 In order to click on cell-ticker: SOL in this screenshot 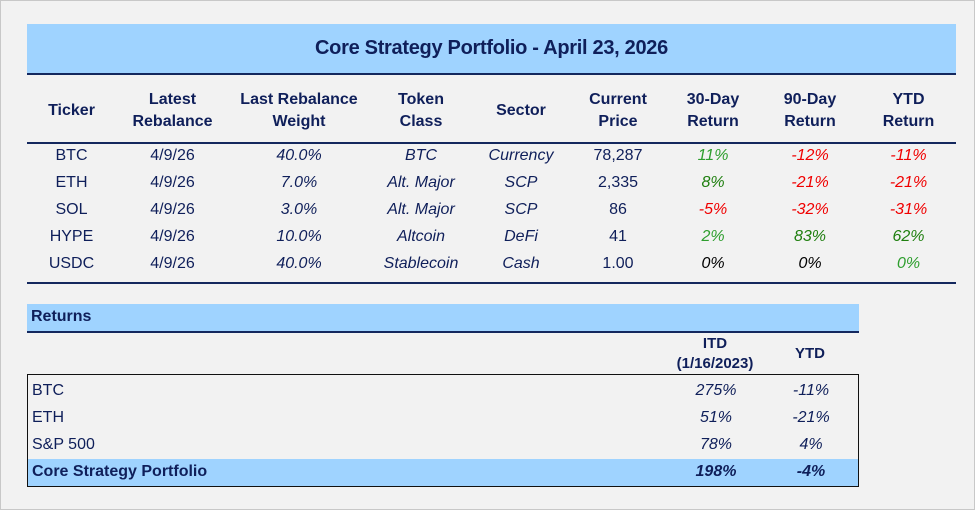, I will do `click(71, 209)`.